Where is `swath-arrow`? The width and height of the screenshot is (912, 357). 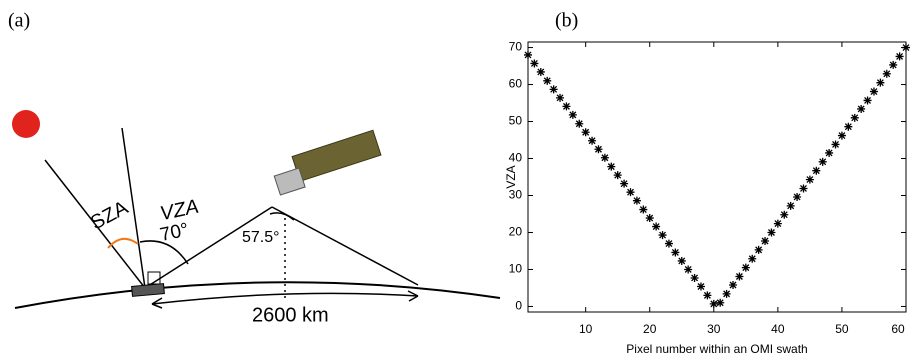
swath-arrow is located at coordinates (285, 298).